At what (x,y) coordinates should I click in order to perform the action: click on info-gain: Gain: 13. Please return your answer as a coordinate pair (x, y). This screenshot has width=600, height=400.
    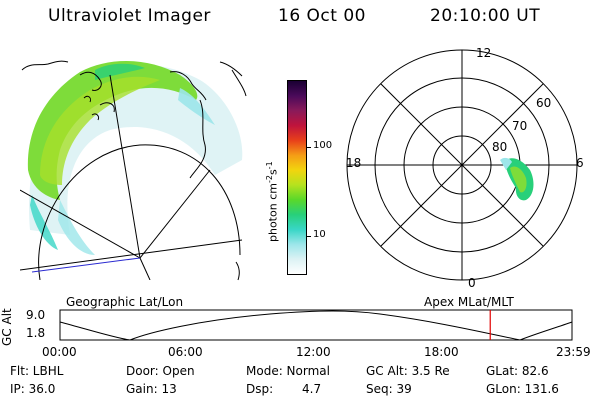
    Looking at the image, I should click on (151, 389).